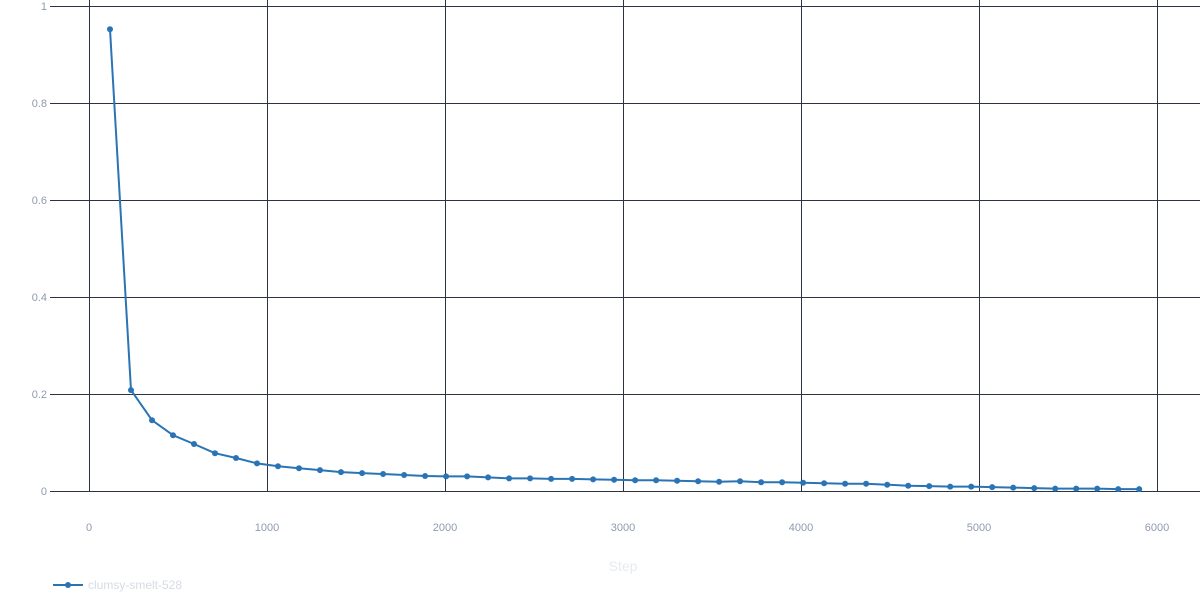 The height and width of the screenshot is (600, 1200). I want to click on x-axis-title: Step, so click(623, 566).